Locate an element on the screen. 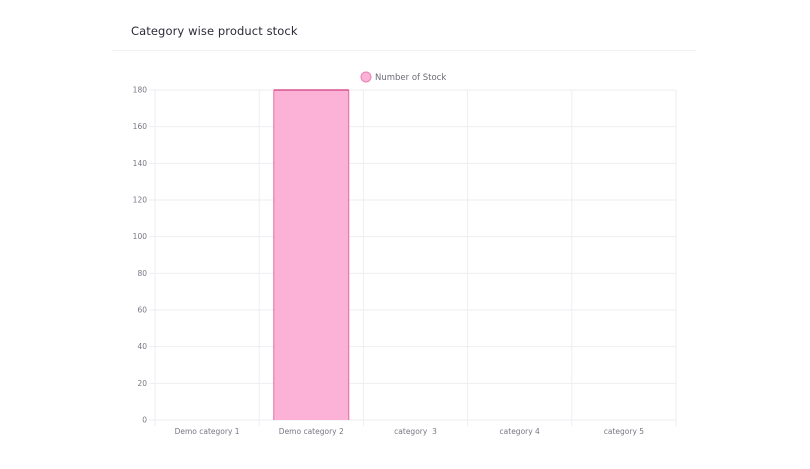 Image resolution: width=810 pixels, height=469 pixels. card-title: Category wise product stock is located at coordinates (214, 31).